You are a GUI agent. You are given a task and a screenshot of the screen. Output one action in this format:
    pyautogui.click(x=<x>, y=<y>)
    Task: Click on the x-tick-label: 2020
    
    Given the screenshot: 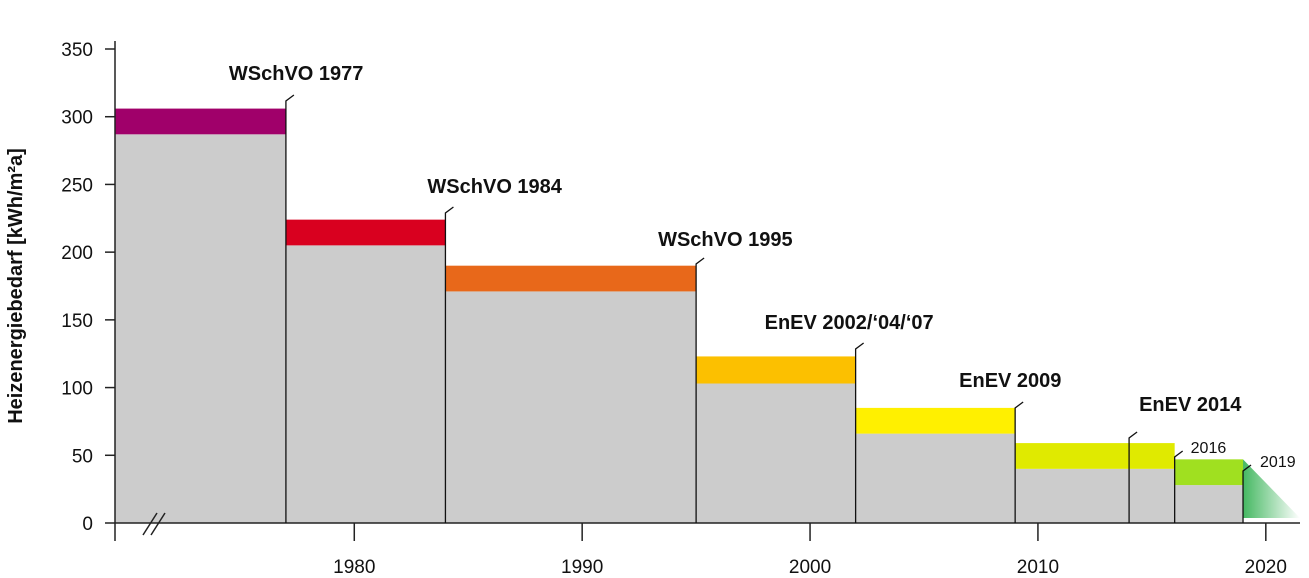 What is the action you would take?
    pyautogui.click(x=1266, y=567)
    